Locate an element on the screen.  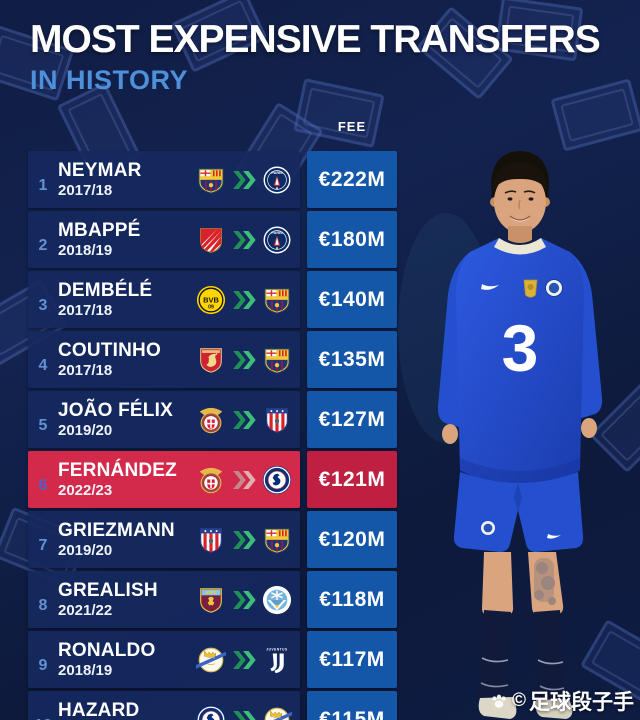
player-info: COUTINHO 2017/18 is located at coordinates (116, 359).